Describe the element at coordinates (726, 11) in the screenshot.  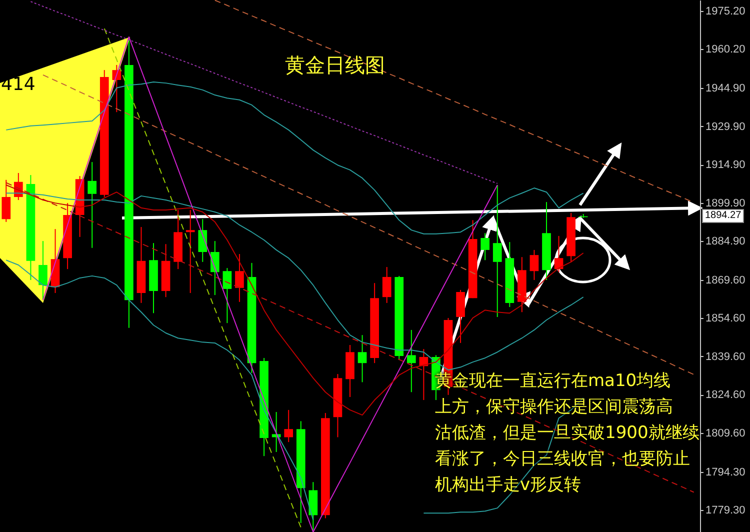
I see `y-tick-label: 1975.20` at that location.